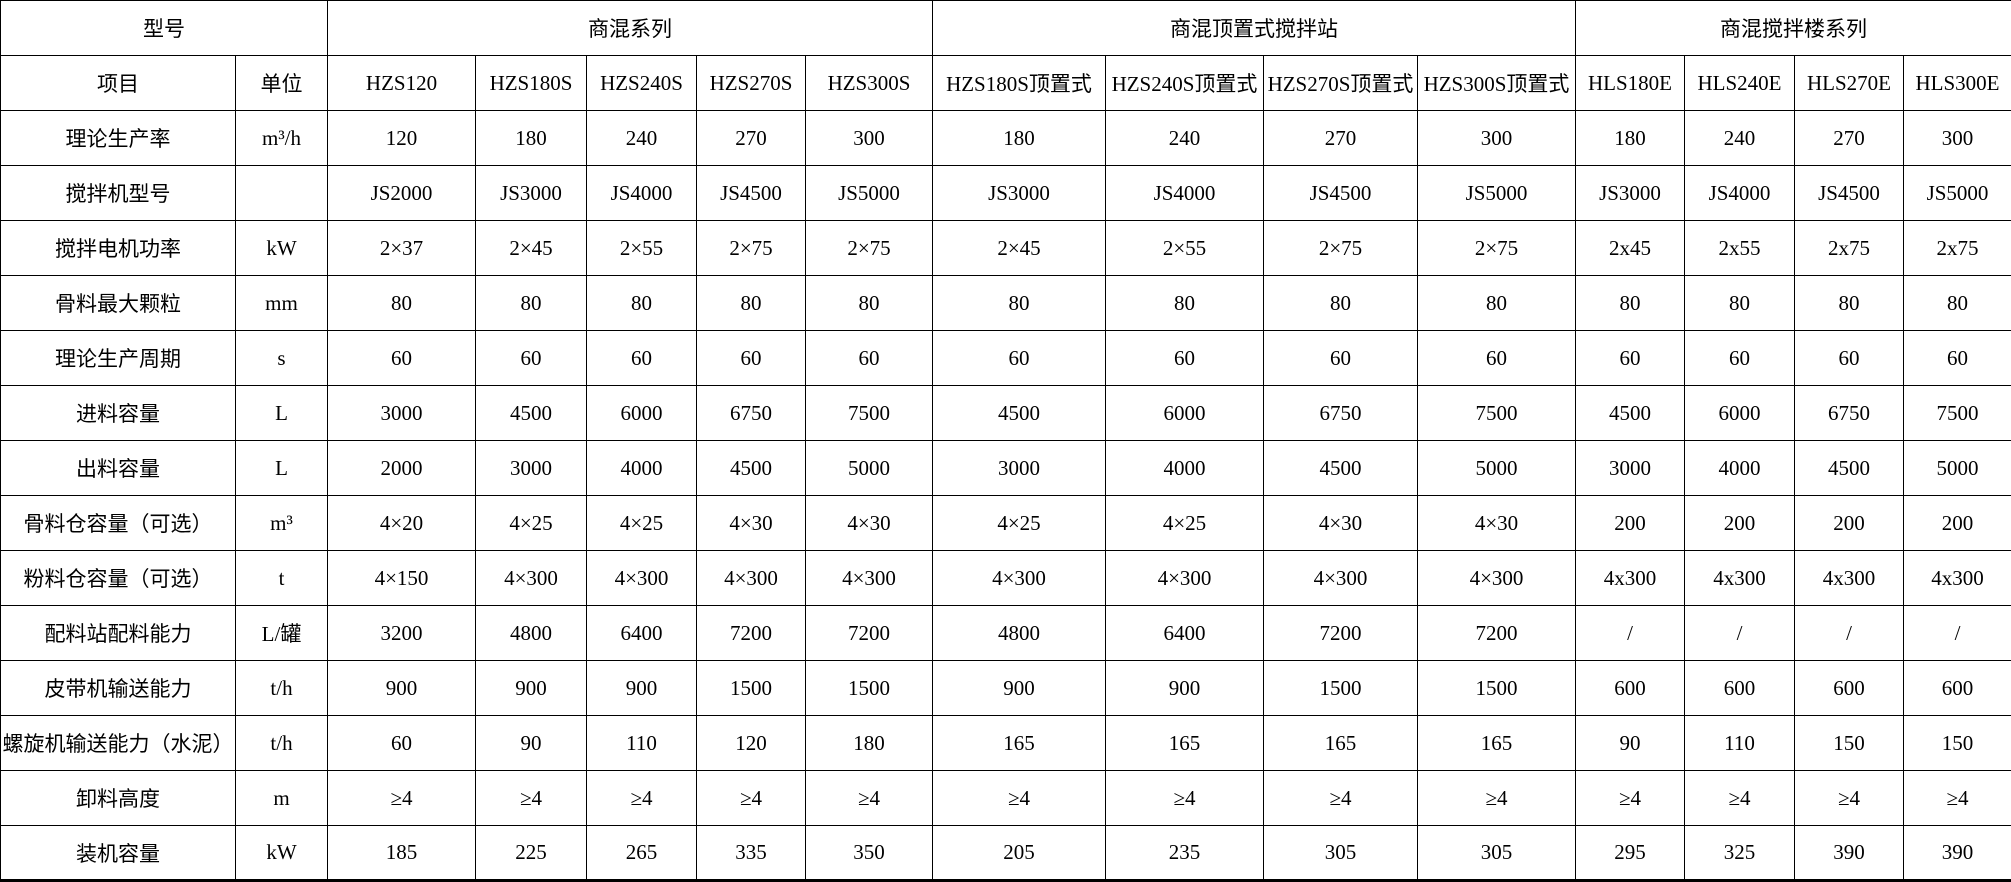  I want to click on row-unit: s, so click(282, 358).